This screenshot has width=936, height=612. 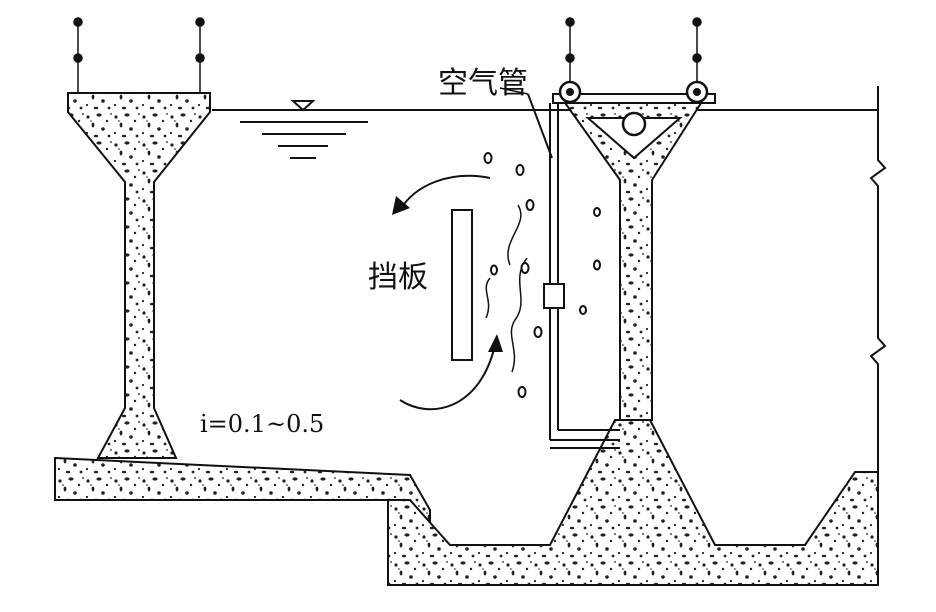 I want to click on right-base-hoppers, so click(x=633, y=502).